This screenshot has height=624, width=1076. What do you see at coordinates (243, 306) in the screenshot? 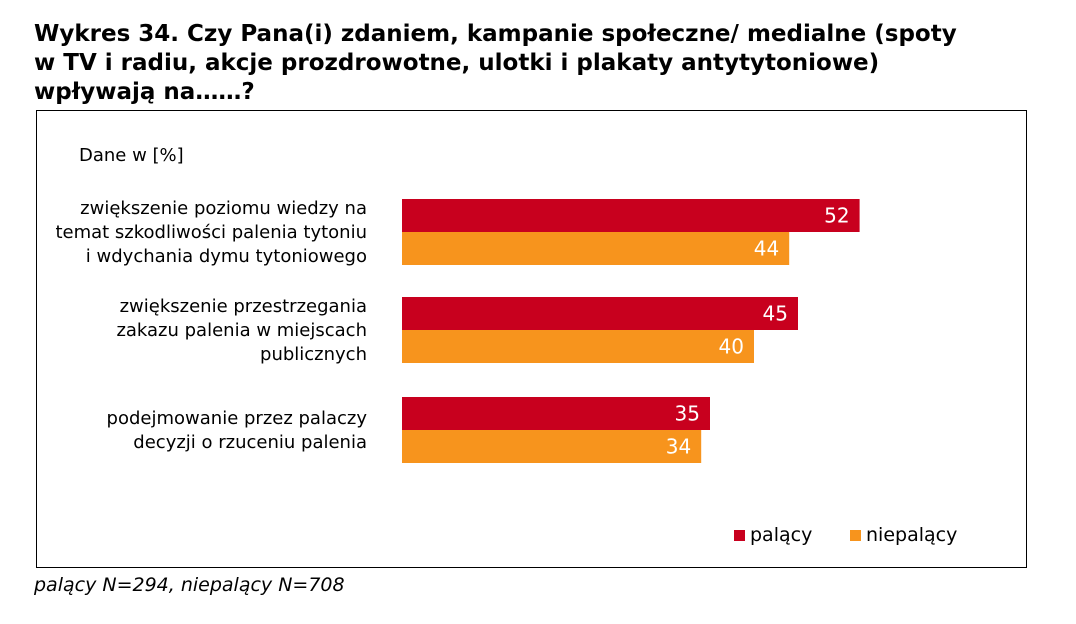
I see `category-label-2-line-1: zwiększenie przestrzegania` at bounding box center [243, 306].